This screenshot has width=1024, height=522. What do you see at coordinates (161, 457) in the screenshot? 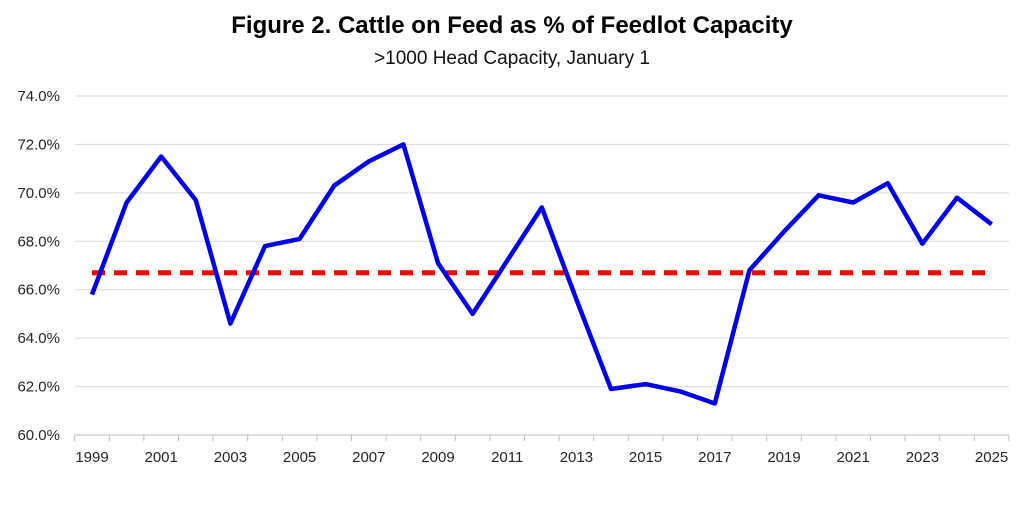
I see `x-axis-tick-label: 2001` at bounding box center [161, 457].